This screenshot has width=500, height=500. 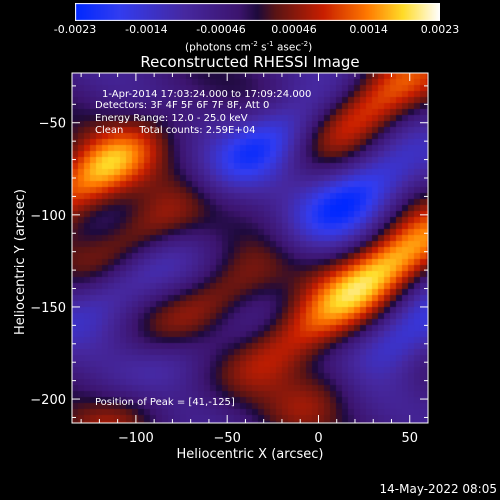 I want to click on chart-title: Reconstructed RHESSI Image, so click(x=250, y=62).